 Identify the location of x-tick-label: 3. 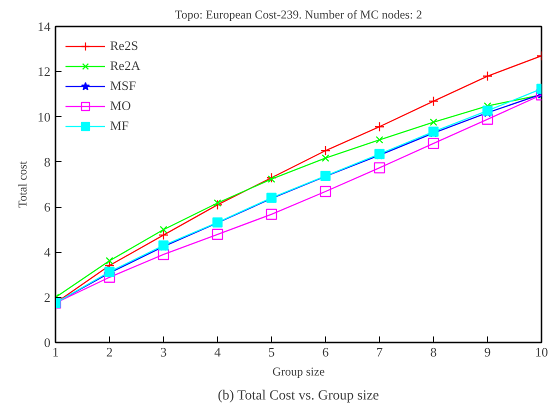
(163, 352).